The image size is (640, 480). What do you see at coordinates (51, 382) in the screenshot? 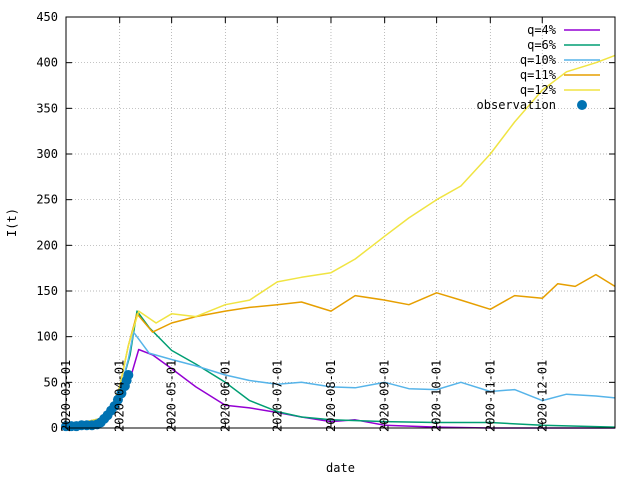
I see `y-tick-label: 50` at bounding box center [51, 382].